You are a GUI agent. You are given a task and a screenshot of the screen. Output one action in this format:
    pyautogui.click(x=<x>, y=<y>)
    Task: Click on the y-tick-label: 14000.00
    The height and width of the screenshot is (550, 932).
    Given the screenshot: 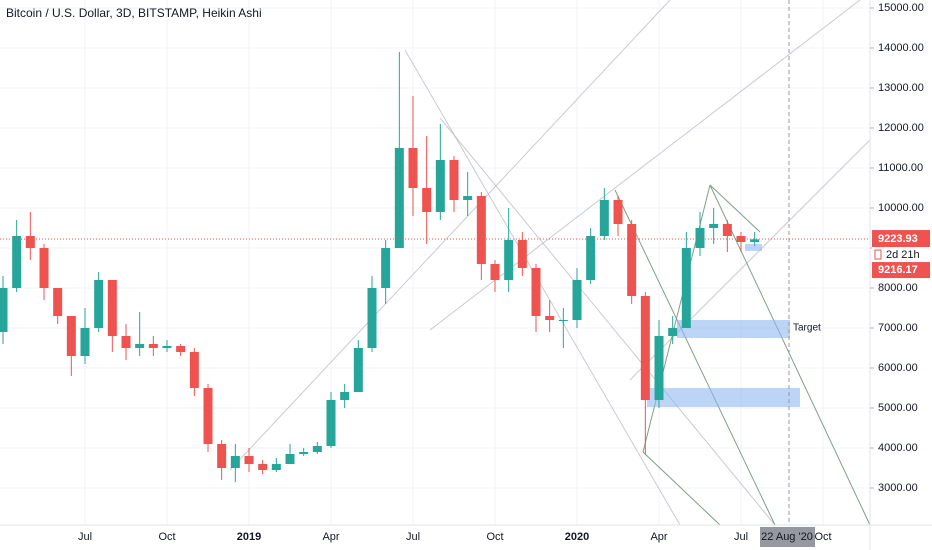 What is the action you would take?
    pyautogui.click(x=901, y=48)
    